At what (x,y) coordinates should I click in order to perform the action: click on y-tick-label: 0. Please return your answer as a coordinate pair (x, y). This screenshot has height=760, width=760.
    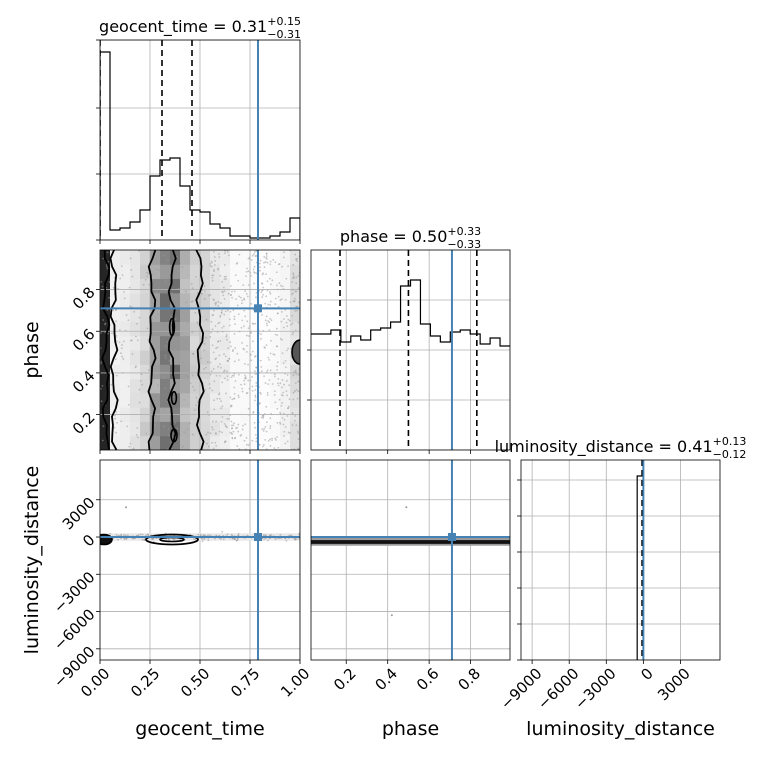
    Looking at the image, I should click on (88, 540).